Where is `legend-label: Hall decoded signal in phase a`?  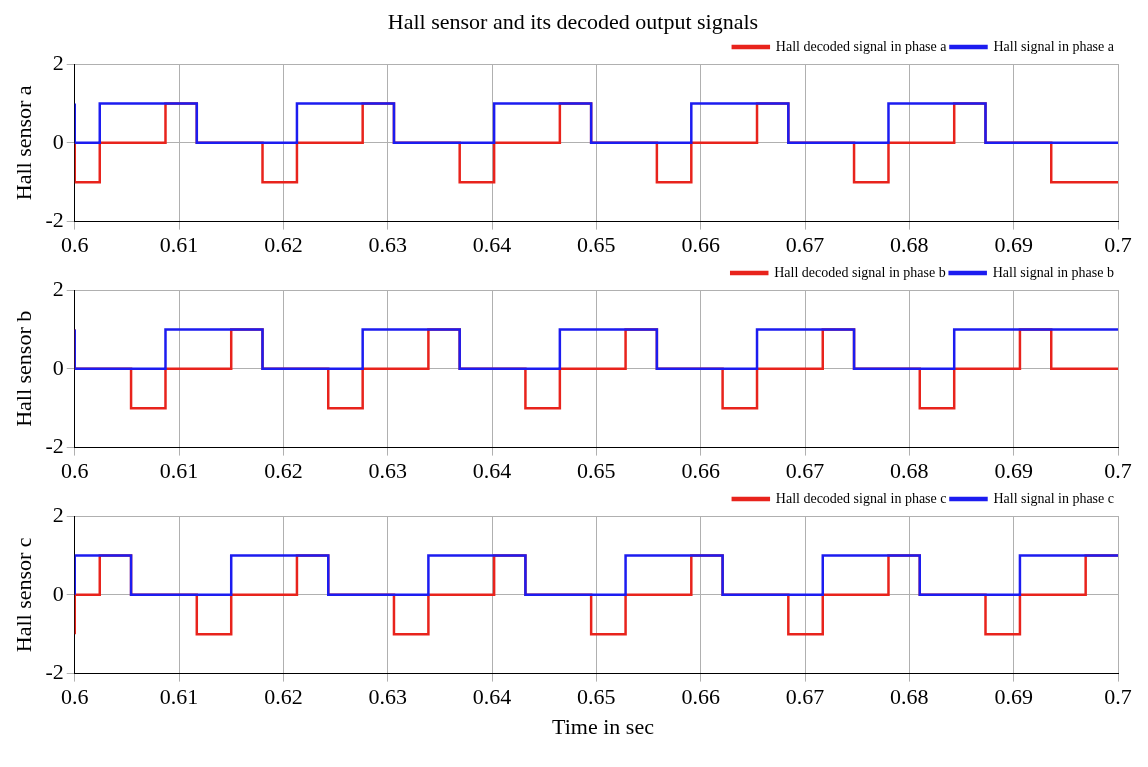 legend-label: Hall decoded signal in phase a is located at coordinates (861, 46).